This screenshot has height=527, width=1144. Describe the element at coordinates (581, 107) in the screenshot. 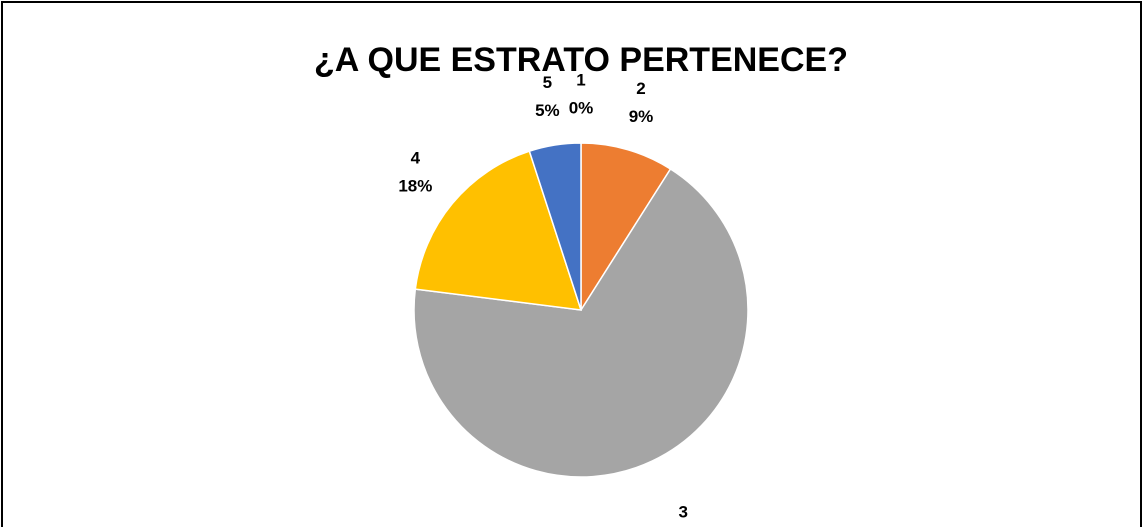

I see `data-label-value: 0%` at that location.